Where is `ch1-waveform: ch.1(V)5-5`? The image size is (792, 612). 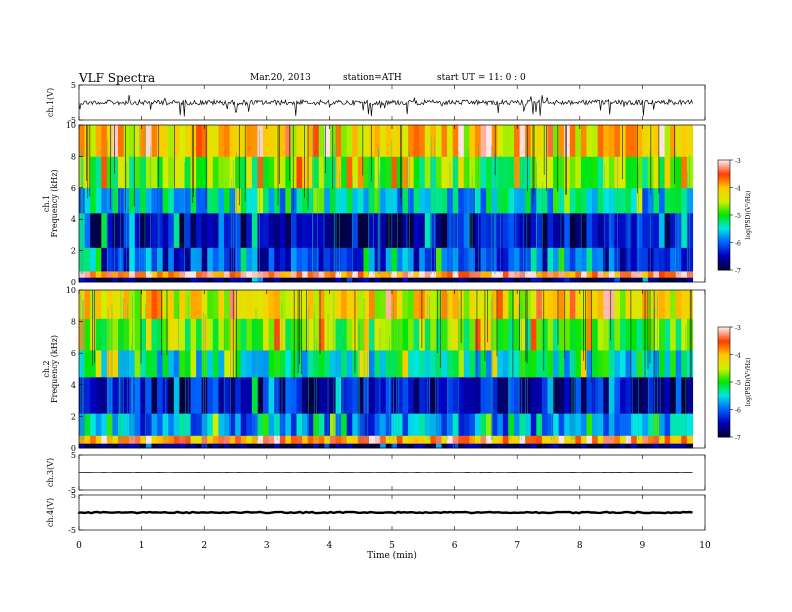 ch1-waveform: ch.1(V)5-5 is located at coordinates (376, 103).